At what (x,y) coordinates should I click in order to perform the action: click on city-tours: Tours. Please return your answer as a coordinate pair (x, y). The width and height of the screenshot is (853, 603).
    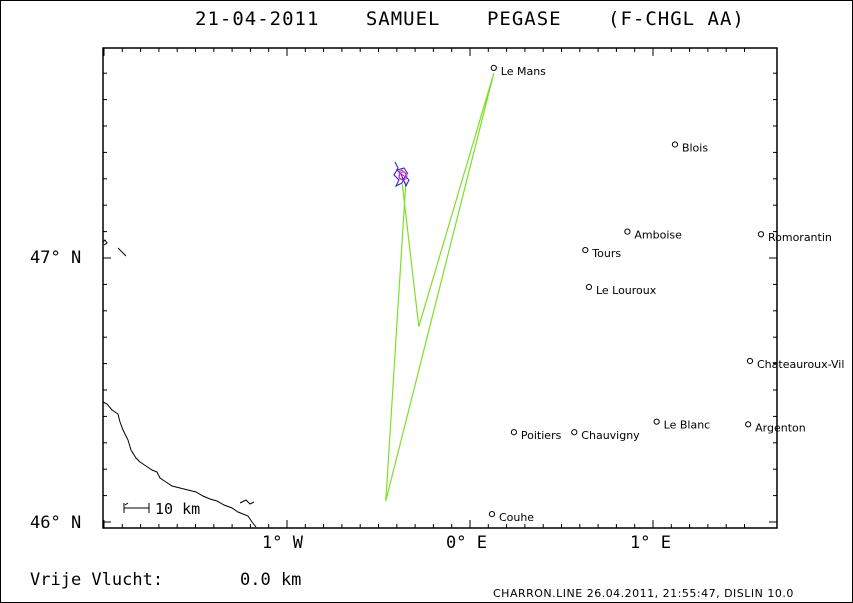
    Looking at the image, I should click on (601, 253).